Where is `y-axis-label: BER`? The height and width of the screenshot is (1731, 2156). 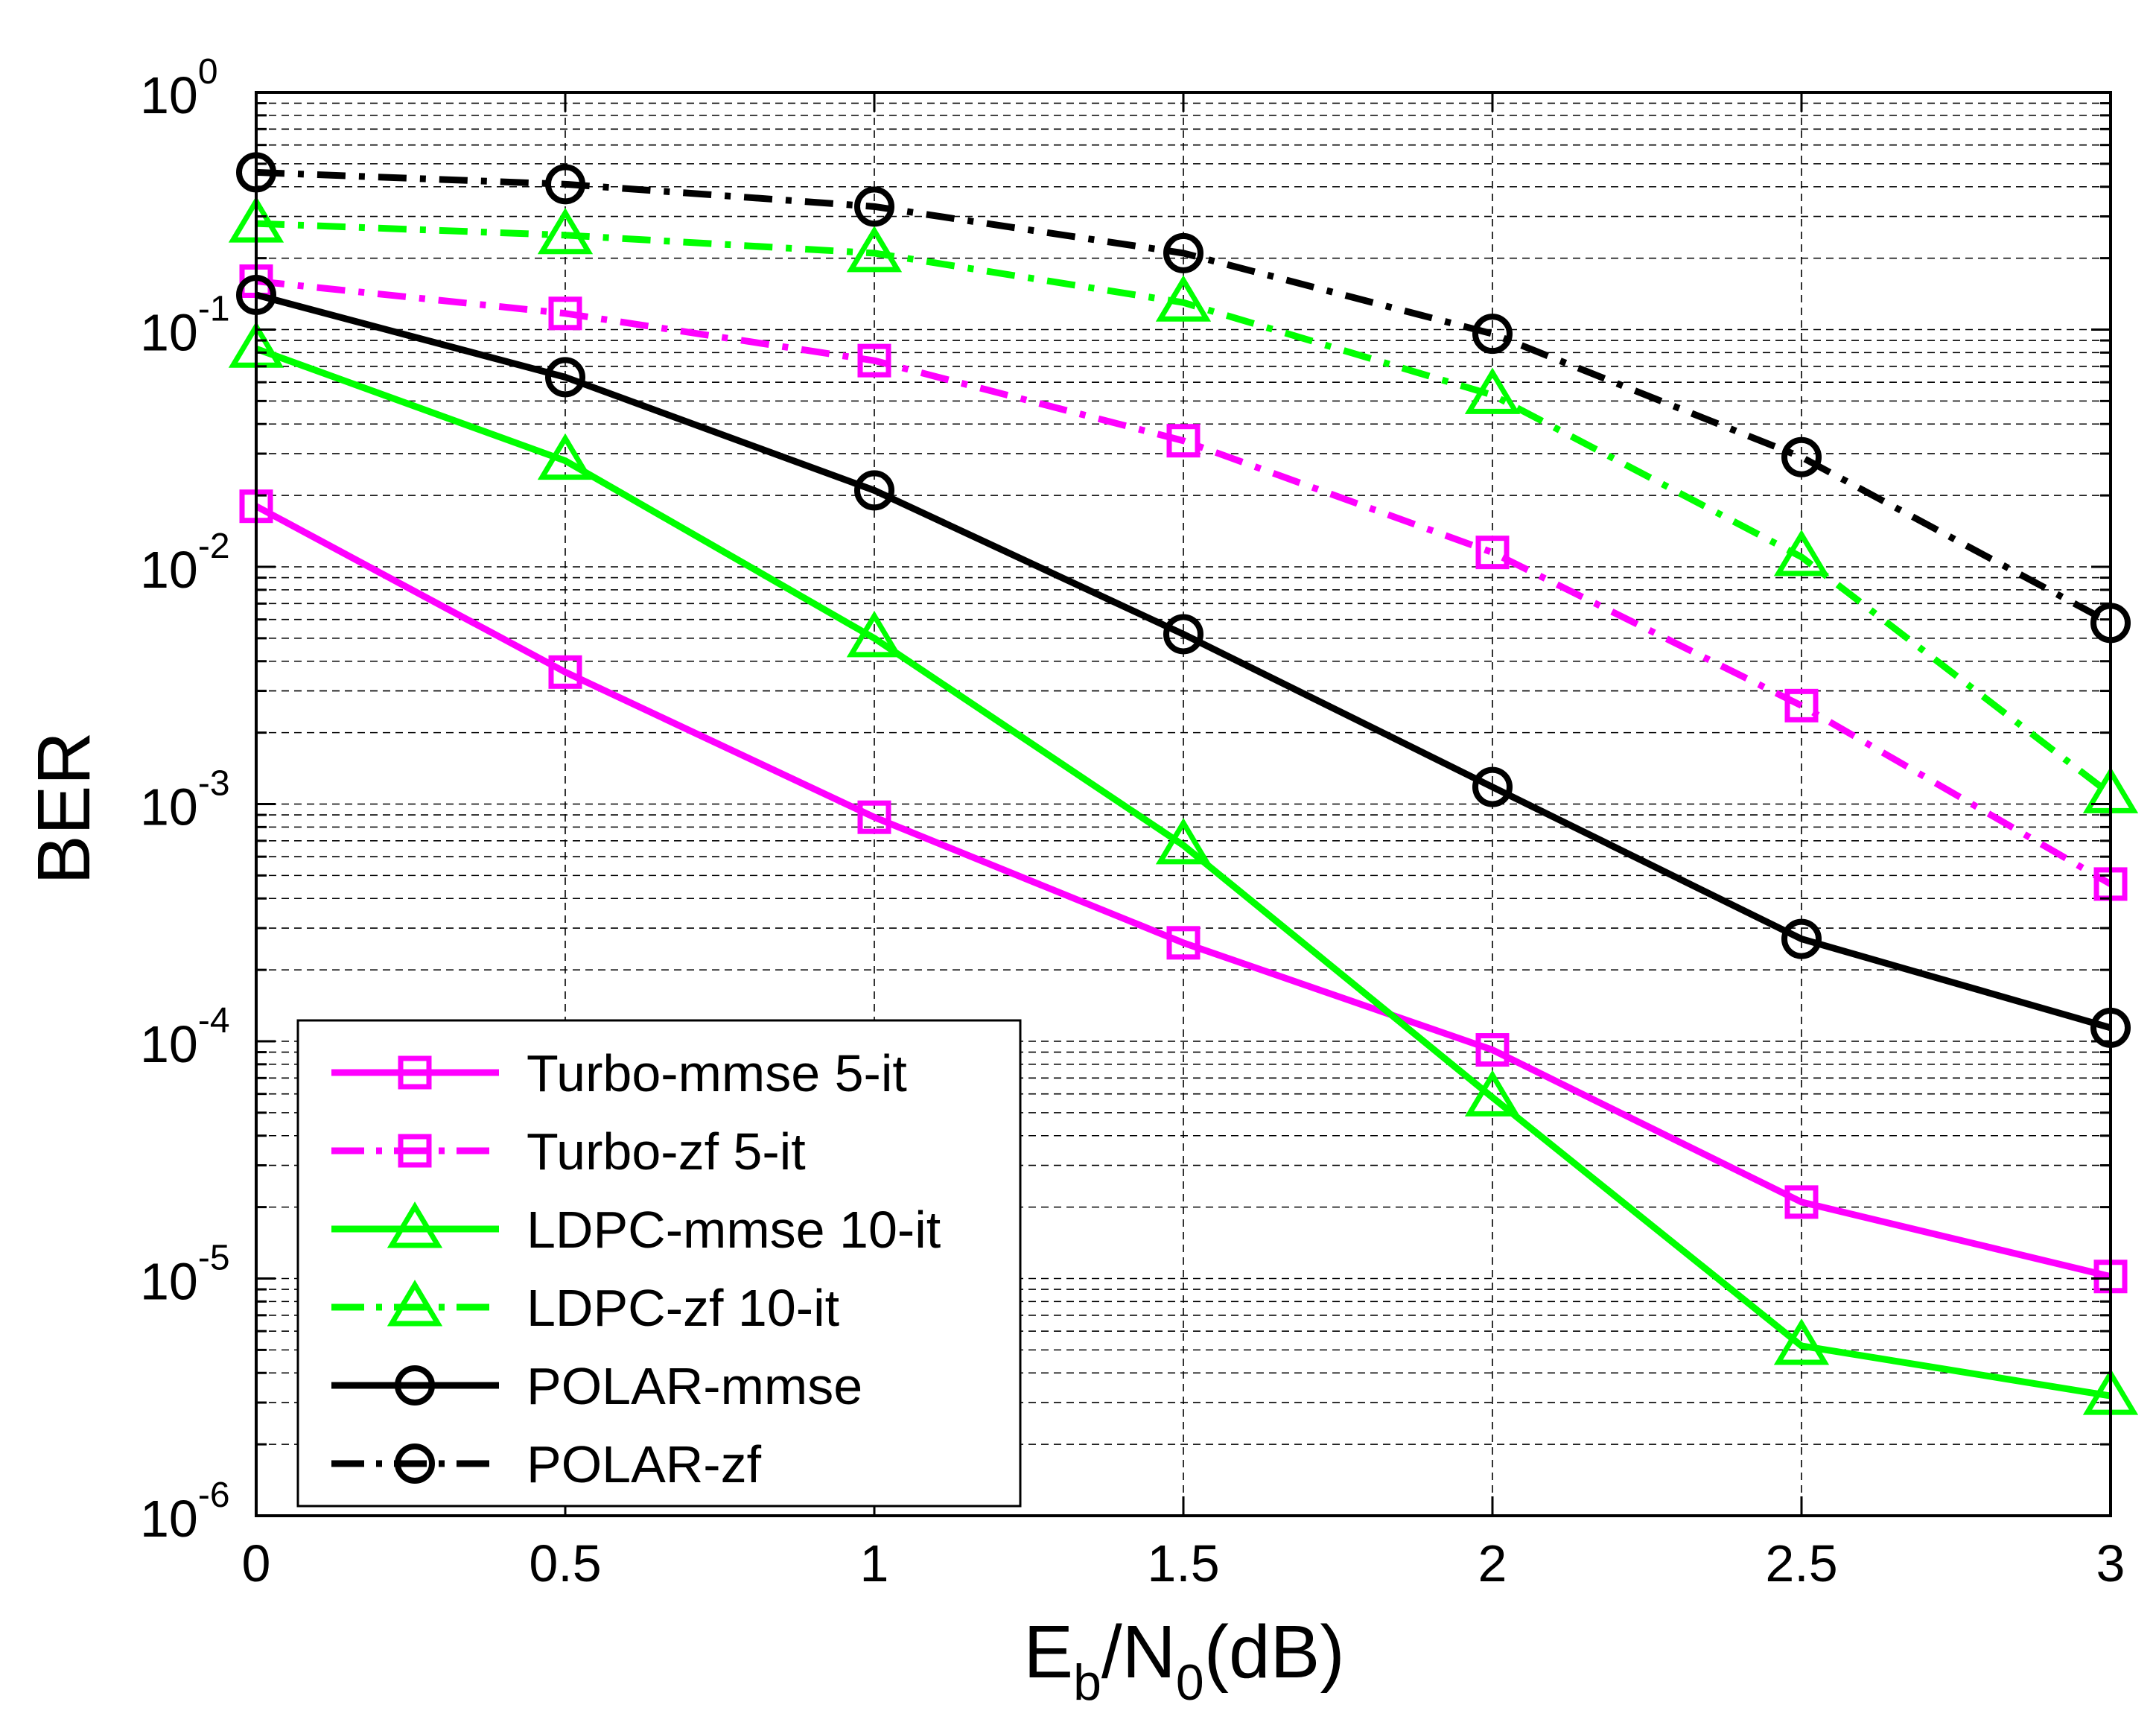
y-axis-label: BER is located at coordinates (64, 808).